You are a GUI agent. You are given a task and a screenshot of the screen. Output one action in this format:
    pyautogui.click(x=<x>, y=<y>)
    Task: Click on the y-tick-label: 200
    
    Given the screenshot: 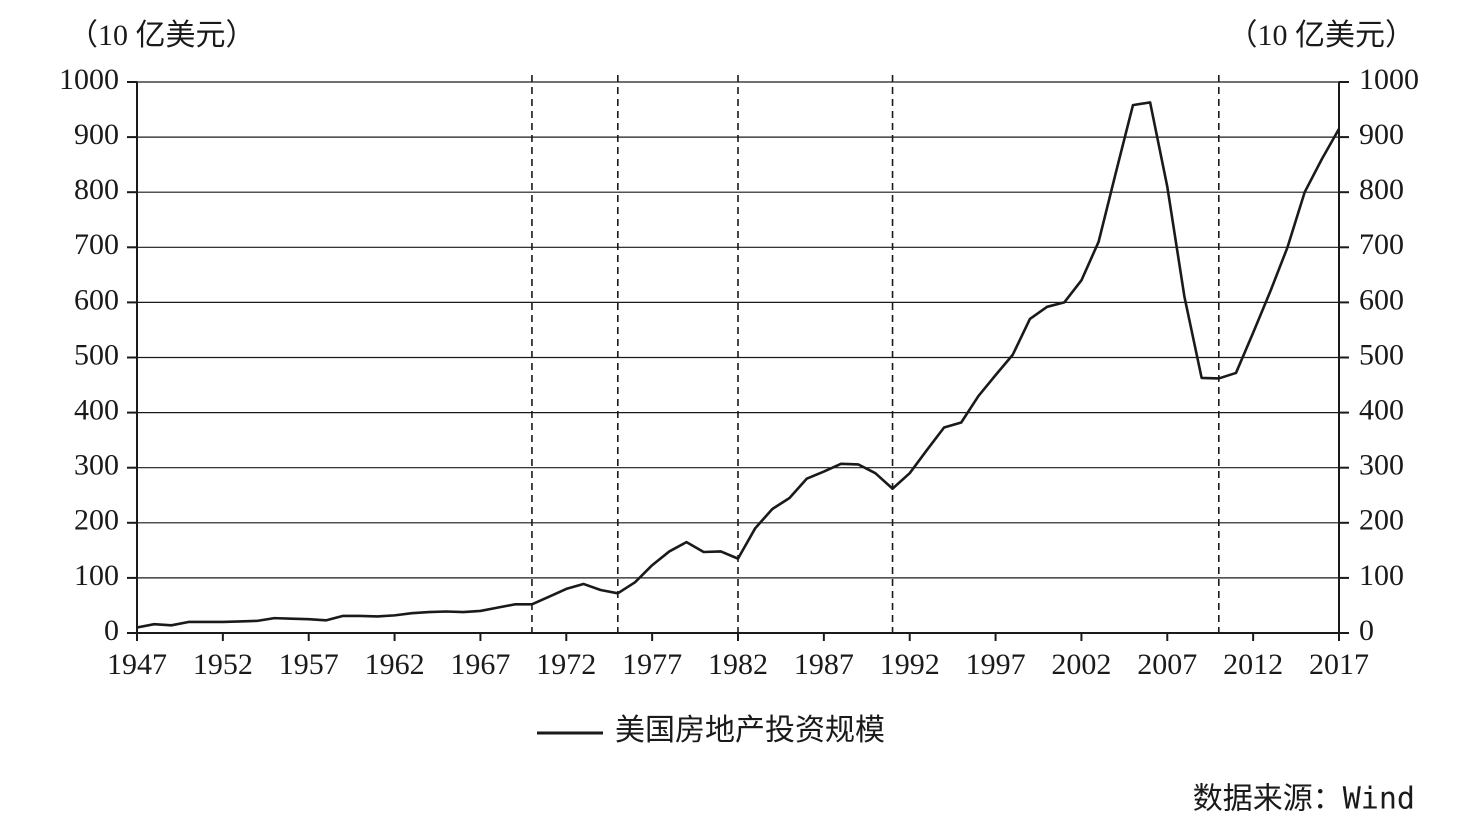 What is the action you would take?
    pyautogui.click(x=96, y=520)
    